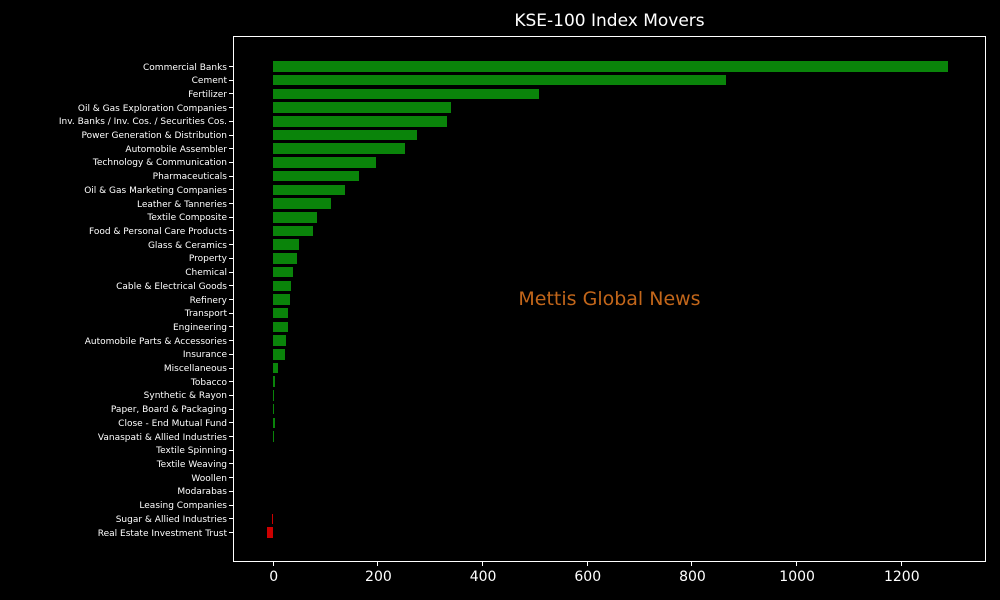 This screenshot has height=600, width=1000. Describe the element at coordinates (280, 313) in the screenshot. I see `bar-transport` at that location.